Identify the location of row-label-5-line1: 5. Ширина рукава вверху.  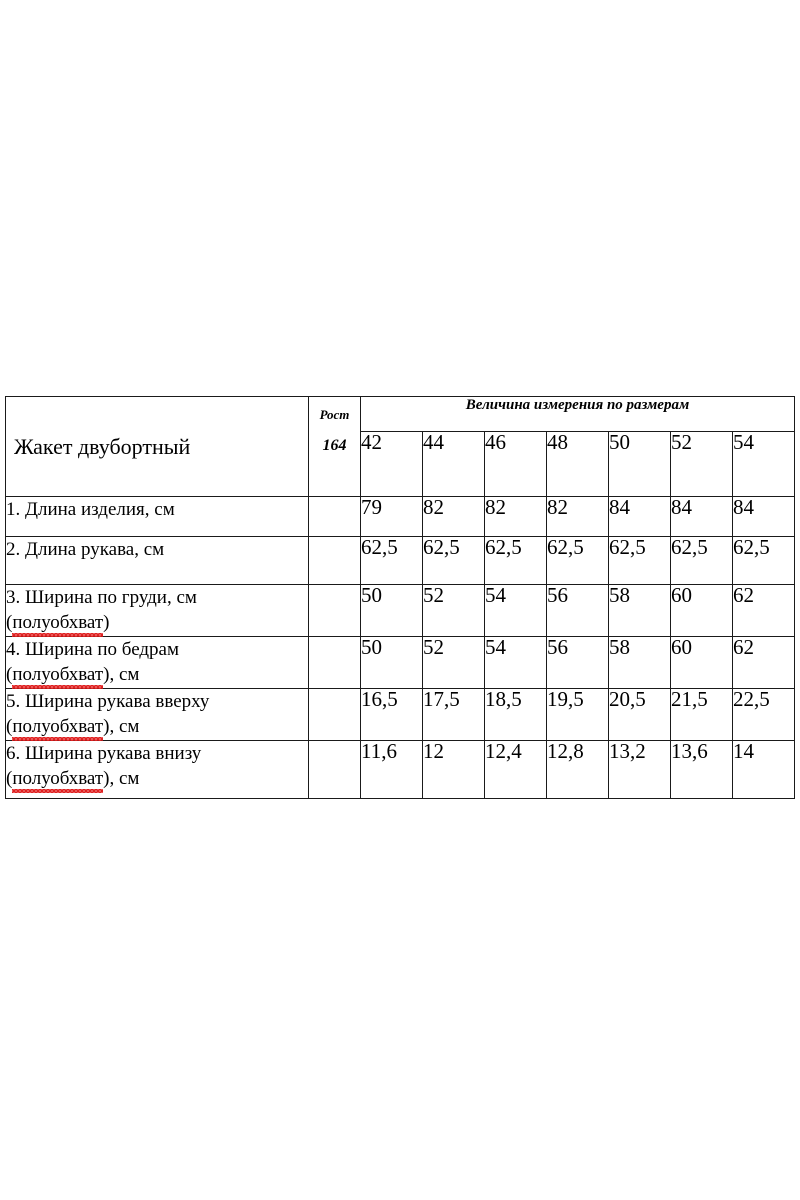
(108, 701).